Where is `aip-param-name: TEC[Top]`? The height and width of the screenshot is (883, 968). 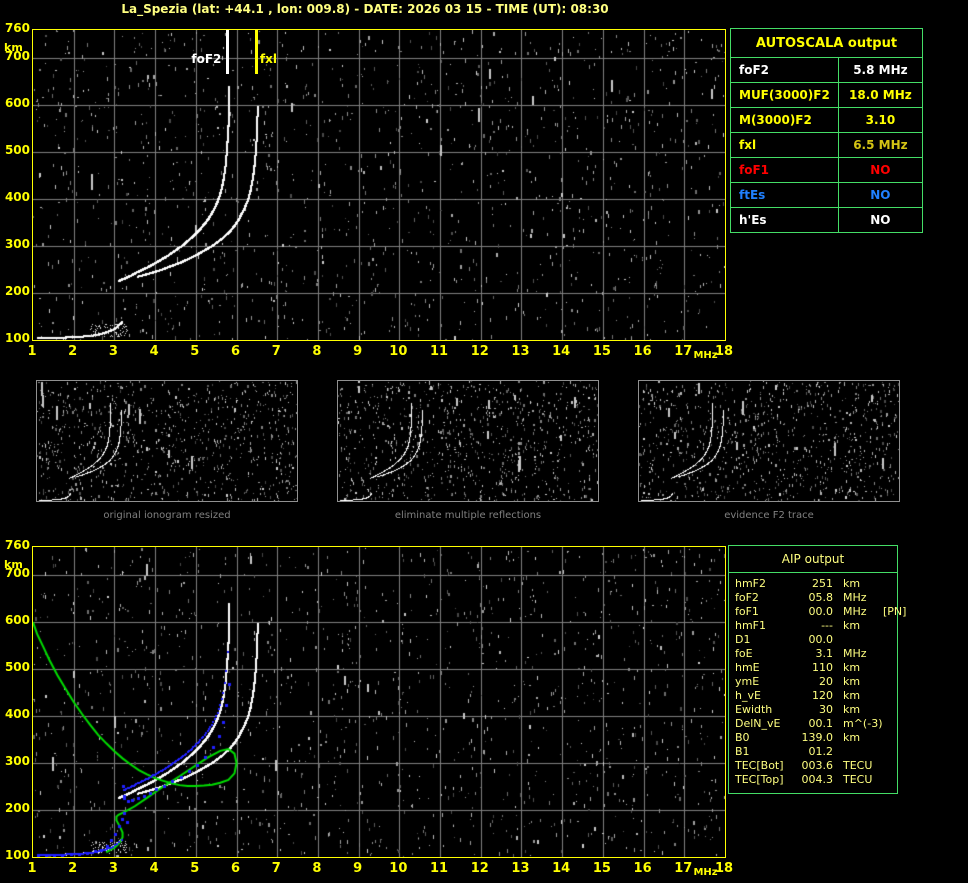
aip-param-name: TEC[Top] is located at coordinates (759, 779).